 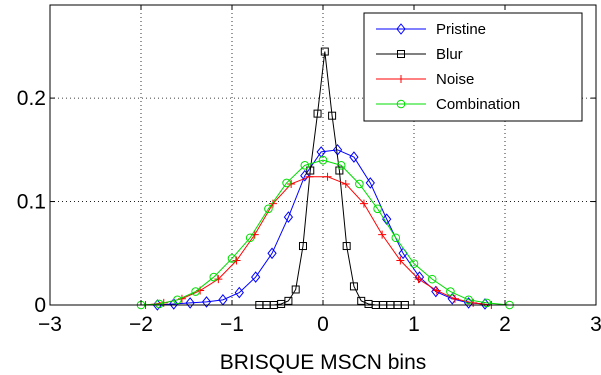 What do you see at coordinates (50, 324) in the screenshot?
I see `x-tick-label: −3` at bounding box center [50, 324].